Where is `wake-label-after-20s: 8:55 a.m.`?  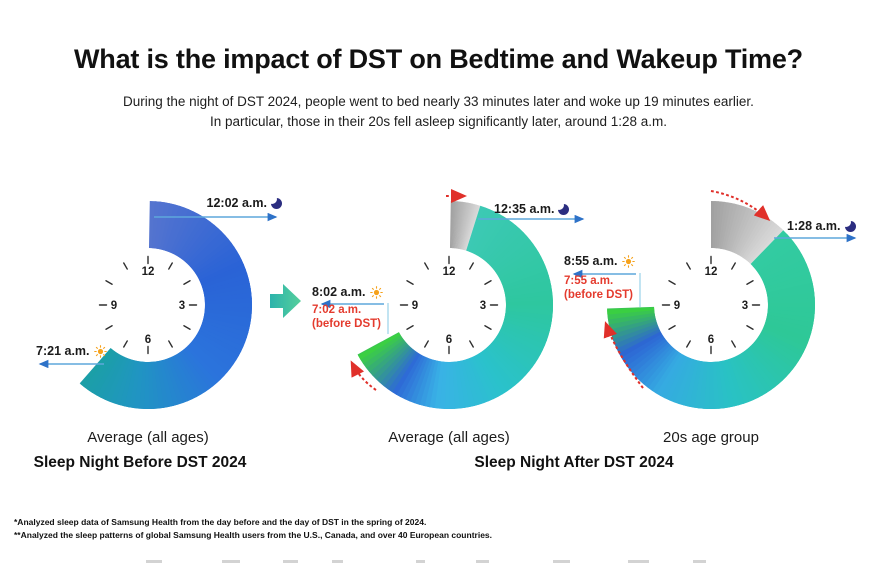
wake-label-after-20s: 8:55 a.m. is located at coordinates (599, 261).